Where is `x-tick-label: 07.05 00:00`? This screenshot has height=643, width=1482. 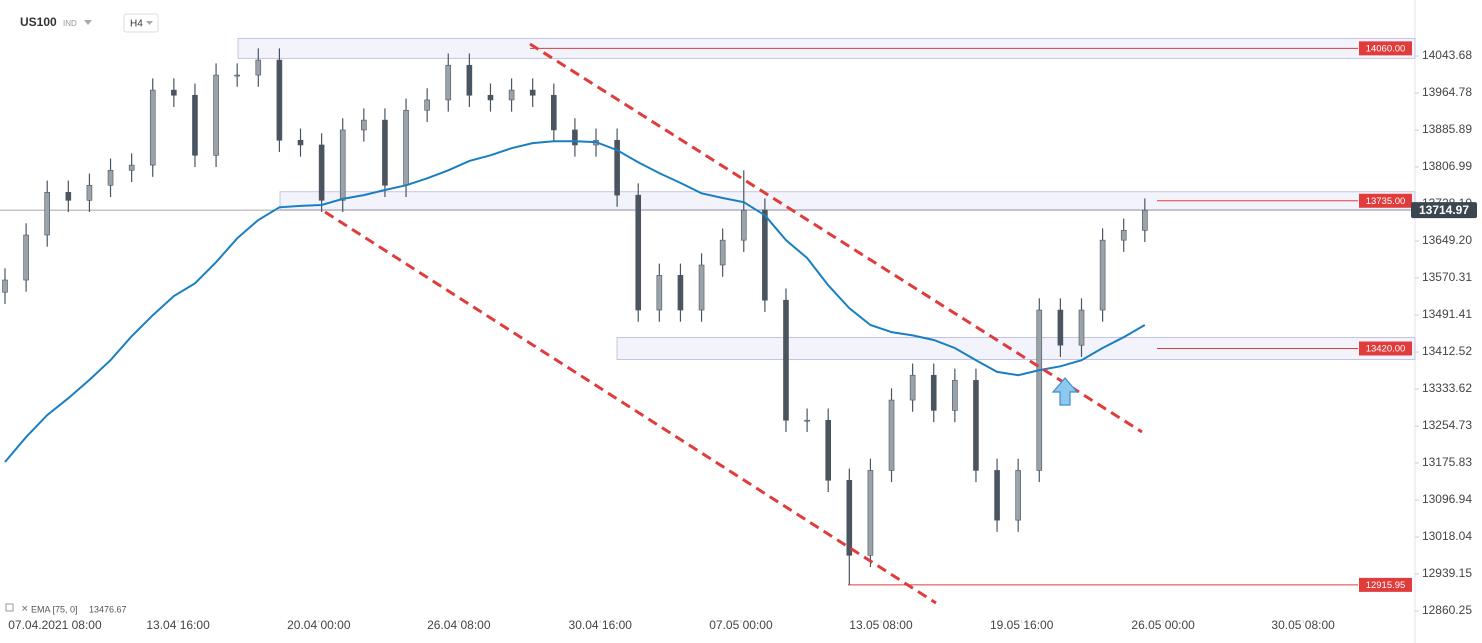
x-tick-label: 07.05 00:00 is located at coordinates (741, 625).